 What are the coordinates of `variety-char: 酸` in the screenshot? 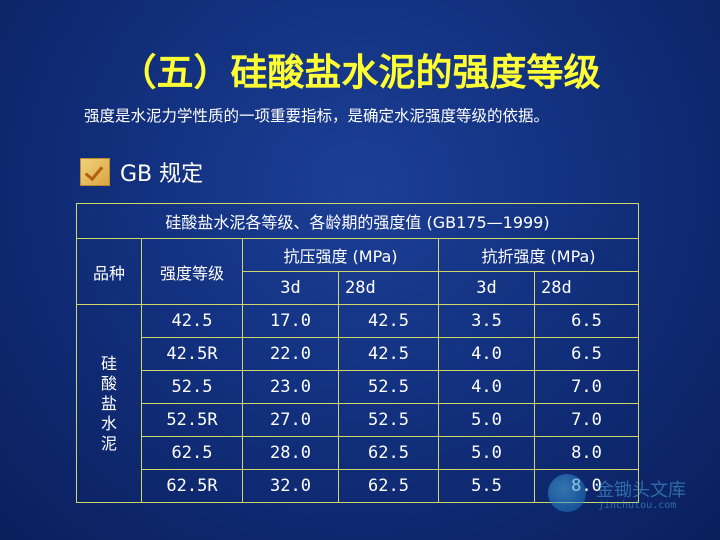 It's located at (108, 383).